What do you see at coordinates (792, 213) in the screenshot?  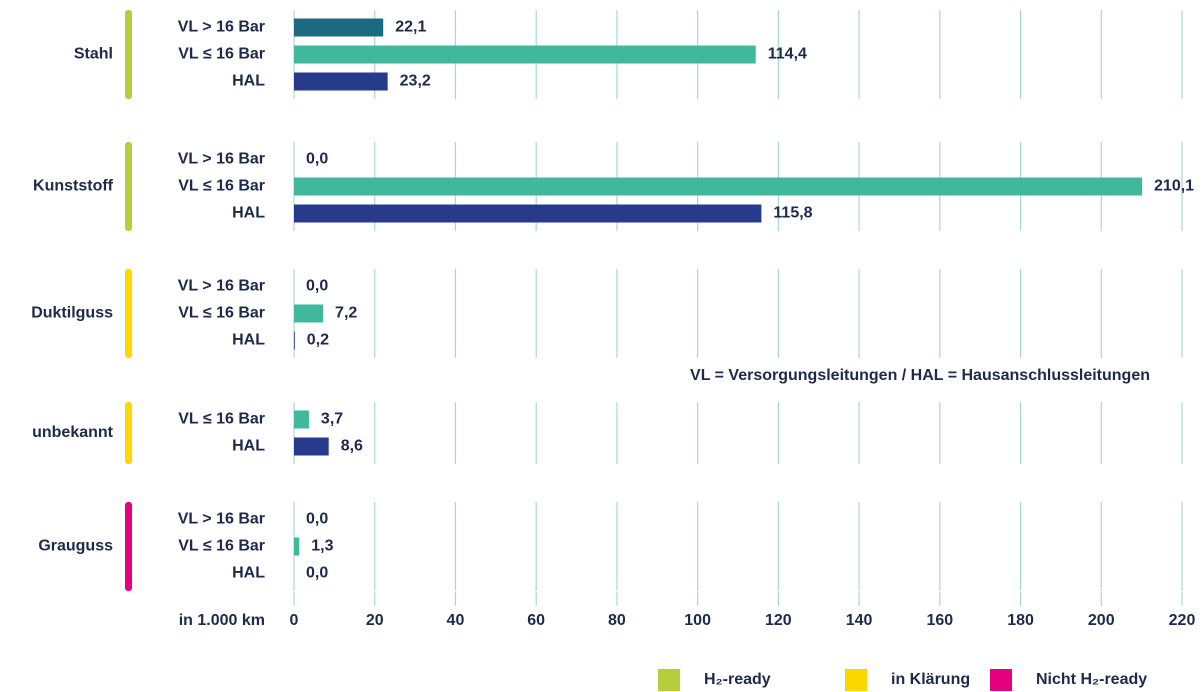 I see `value-label: 115,8` at bounding box center [792, 213].